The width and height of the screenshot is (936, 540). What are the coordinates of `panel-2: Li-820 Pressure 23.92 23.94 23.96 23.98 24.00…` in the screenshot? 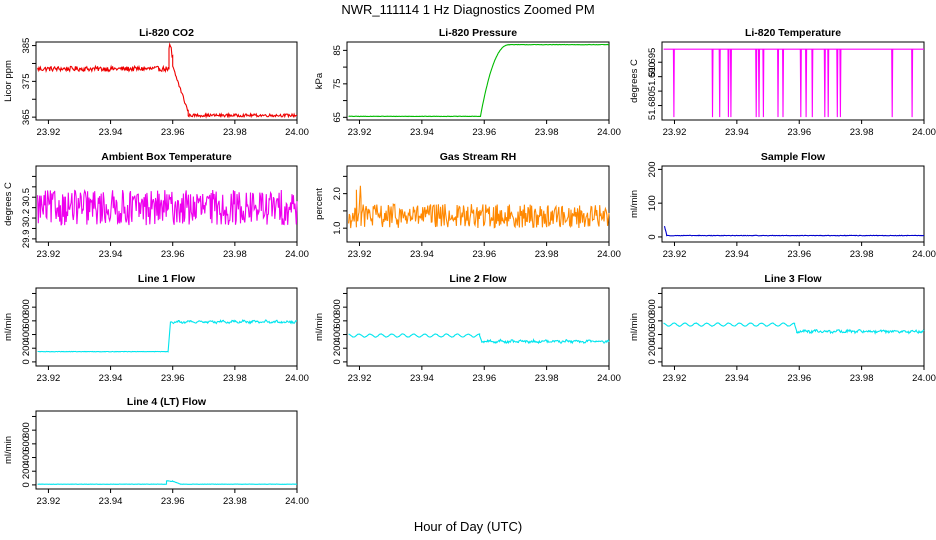 It's located at (467, 82).